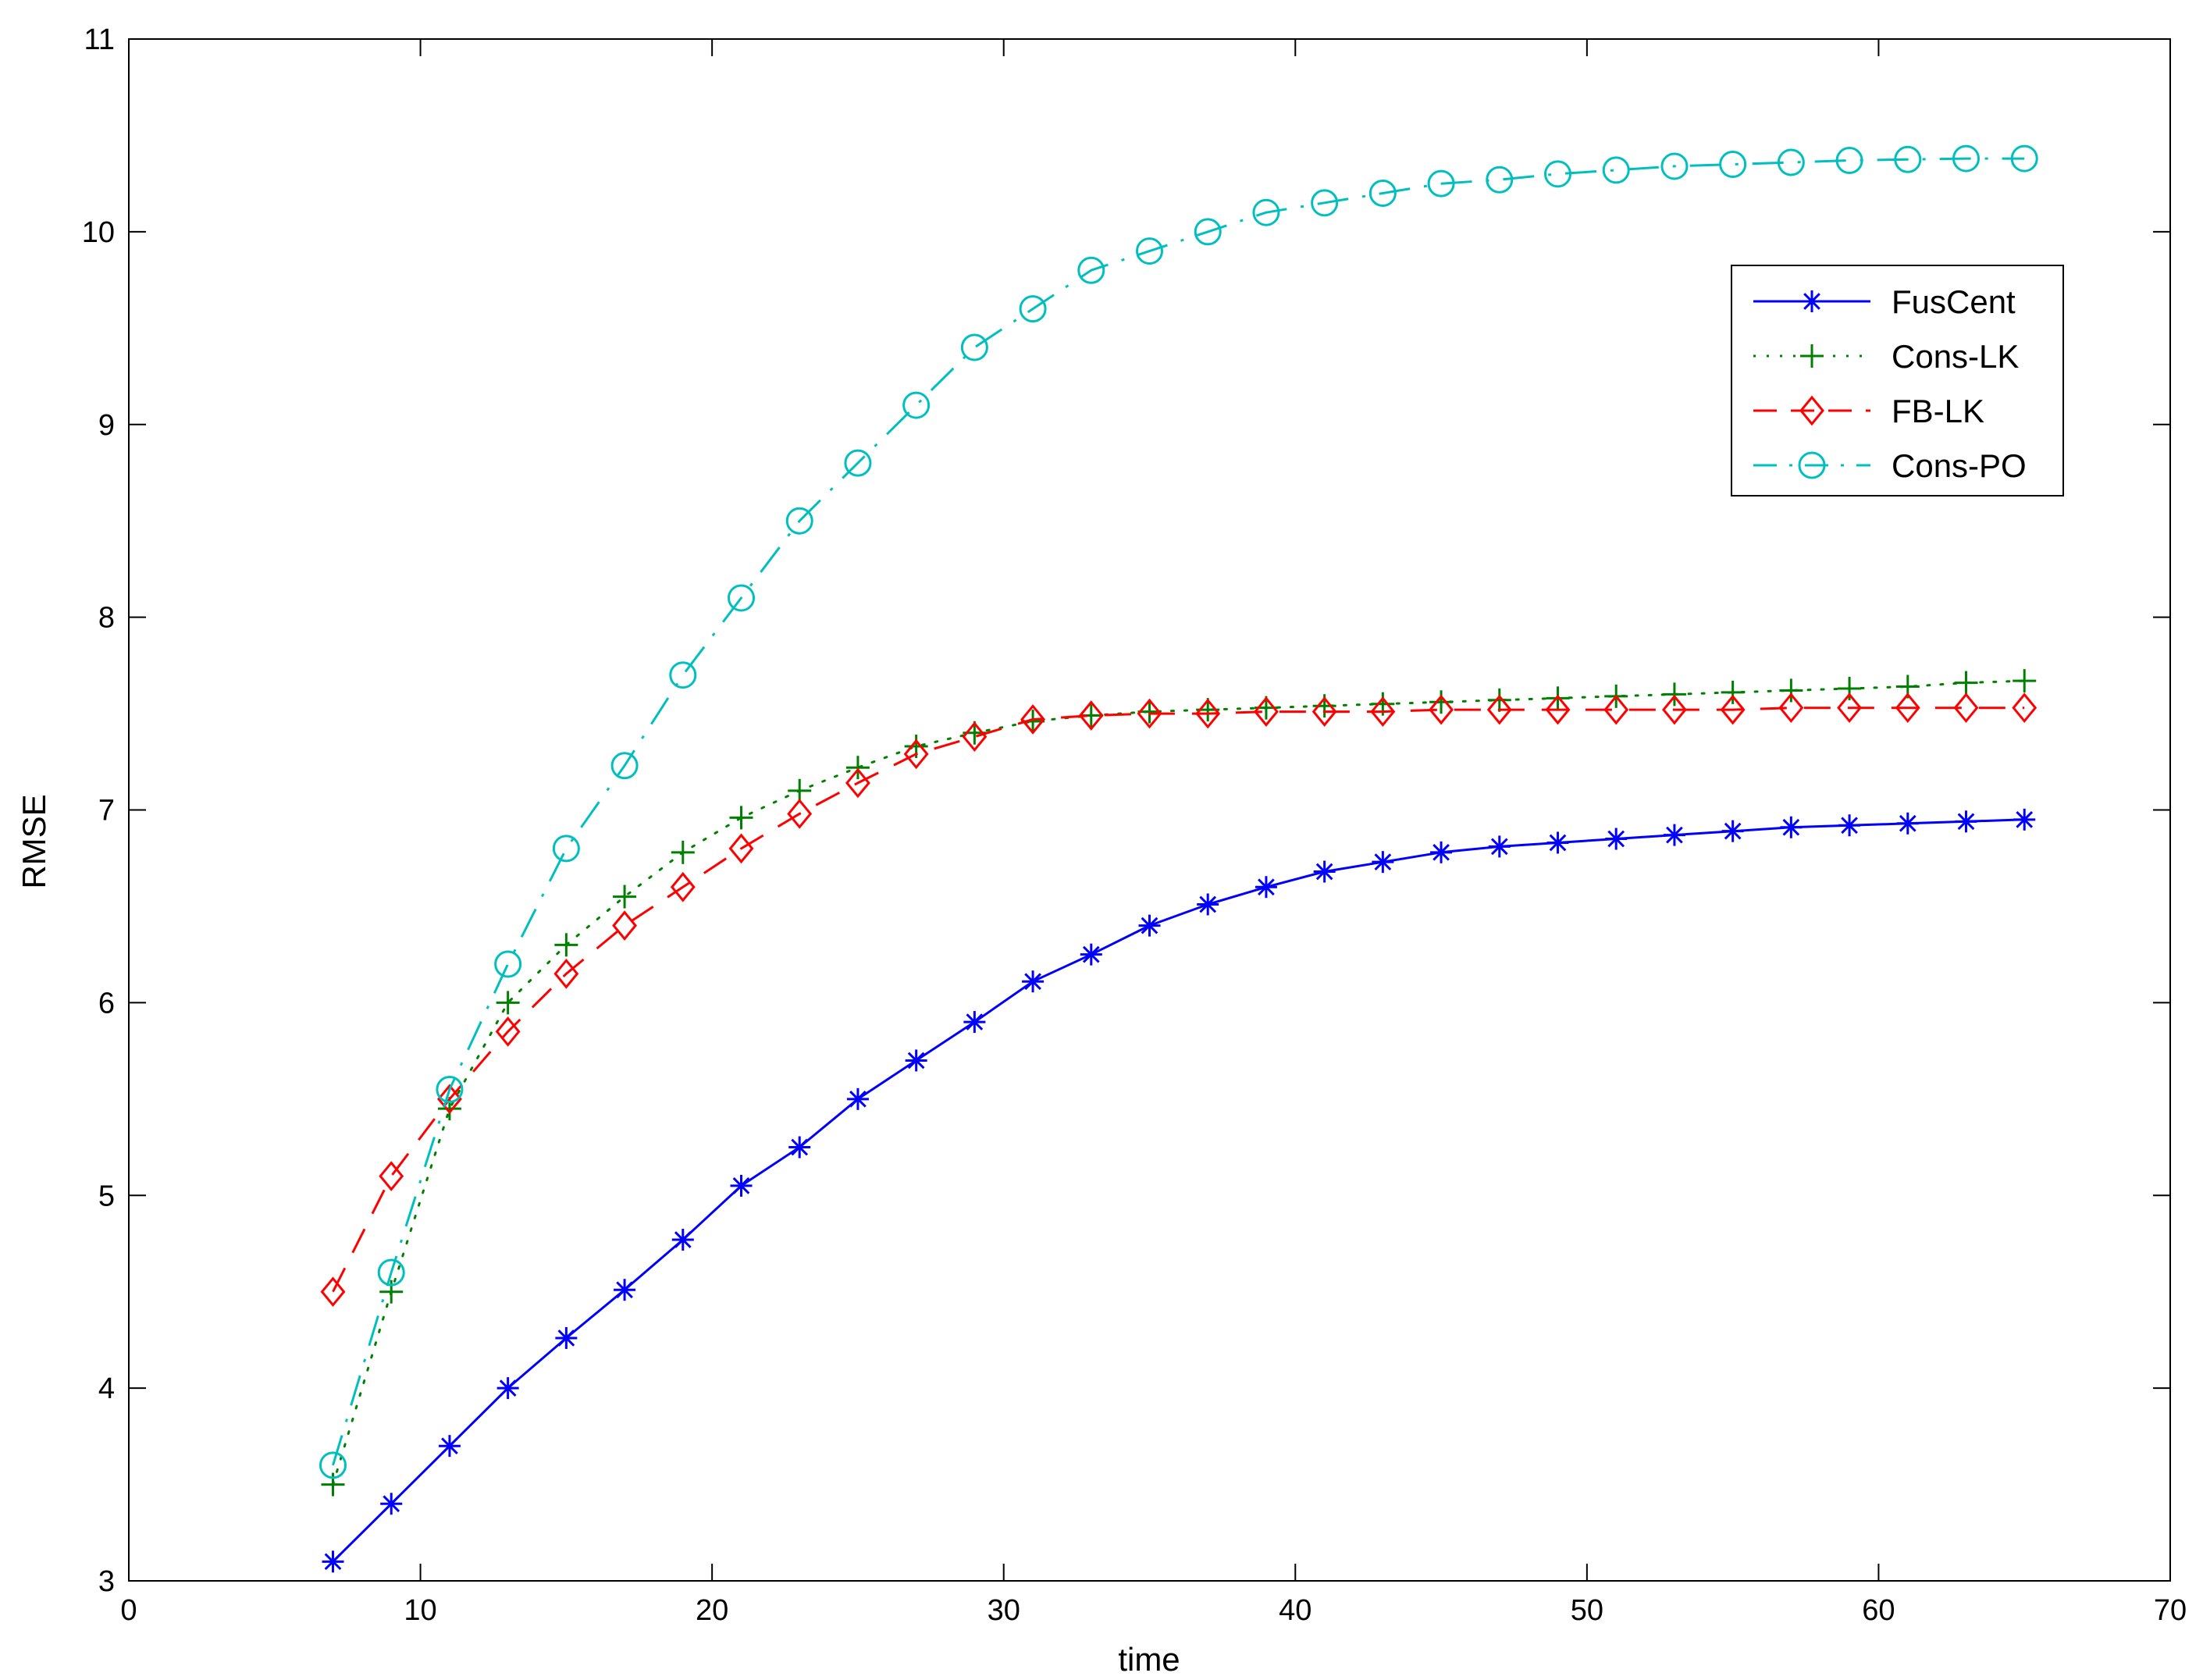  Describe the element at coordinates (106, 618) in the screenshot. I see `y-tick-label: 8` at that location.